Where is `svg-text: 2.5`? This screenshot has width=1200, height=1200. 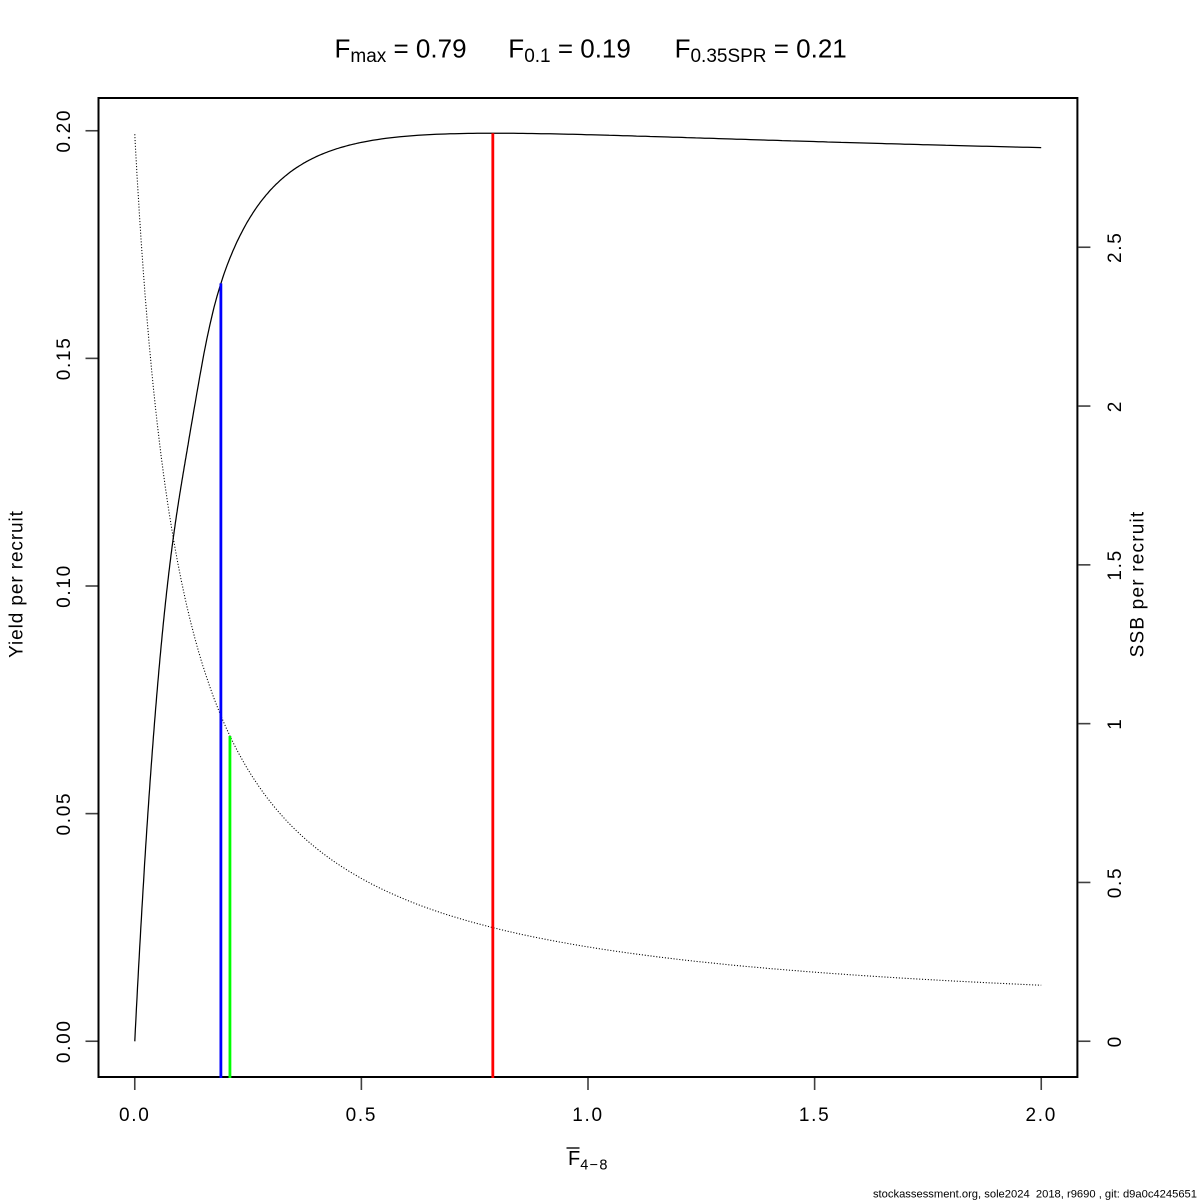
svg-text: 2.5 is located at coordinates (1115, 247).